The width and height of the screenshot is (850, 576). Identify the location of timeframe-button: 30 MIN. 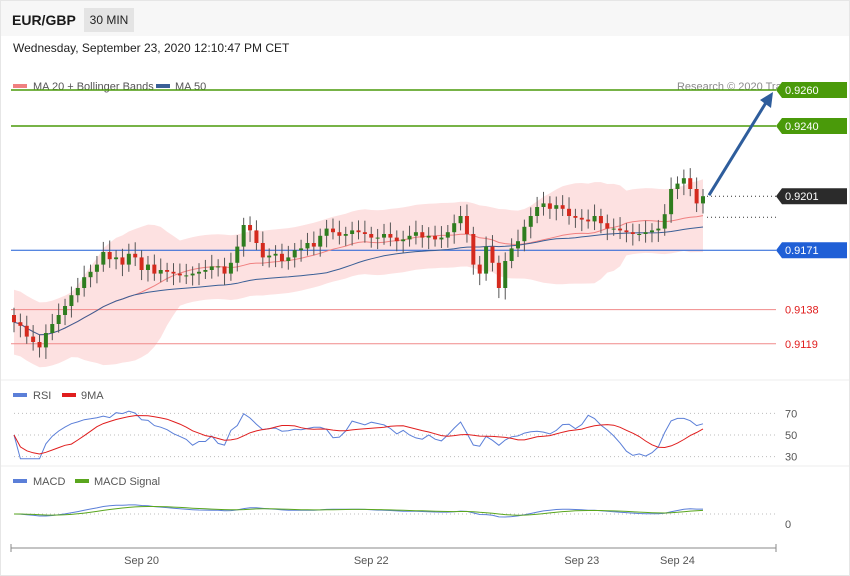
(109, 20).